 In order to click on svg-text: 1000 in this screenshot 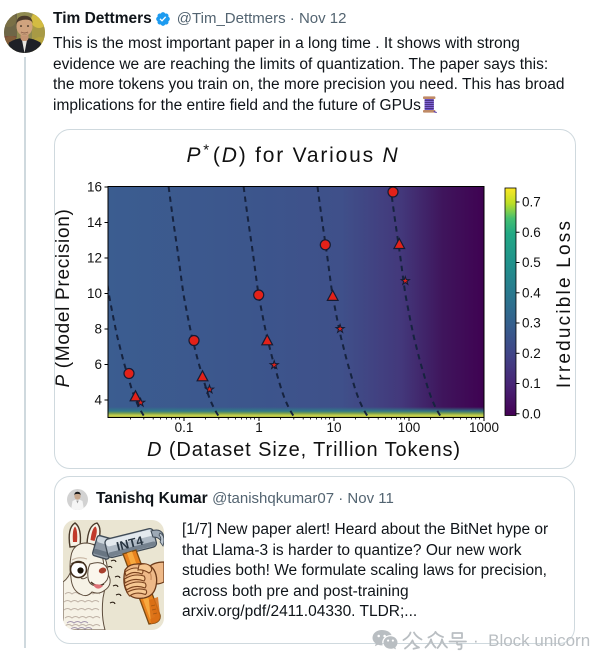, I will do `click(484, 427)`.